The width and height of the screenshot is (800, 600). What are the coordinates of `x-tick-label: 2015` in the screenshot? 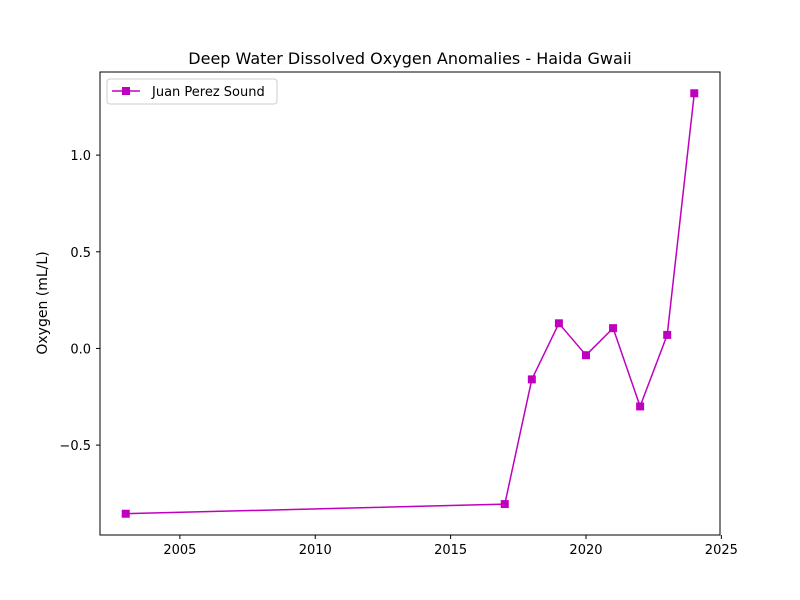 It's located at (450, 550).